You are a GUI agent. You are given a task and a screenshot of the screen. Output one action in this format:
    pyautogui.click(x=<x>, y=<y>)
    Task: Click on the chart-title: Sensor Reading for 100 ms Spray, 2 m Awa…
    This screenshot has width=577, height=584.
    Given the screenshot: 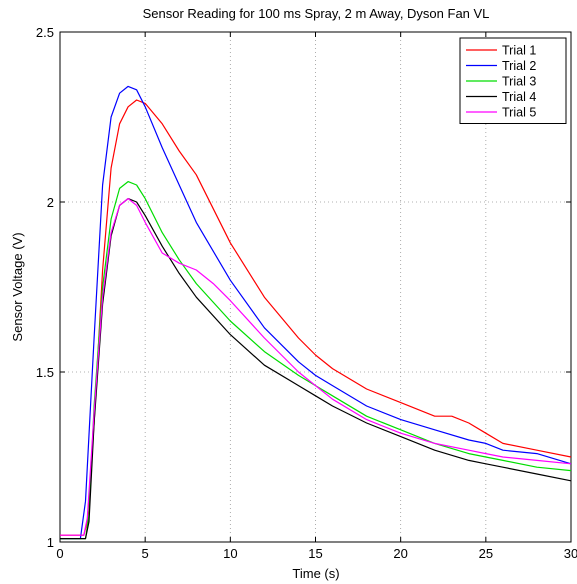 What is the action you would take?
    pyautogui.click(x=316, y=13)
    